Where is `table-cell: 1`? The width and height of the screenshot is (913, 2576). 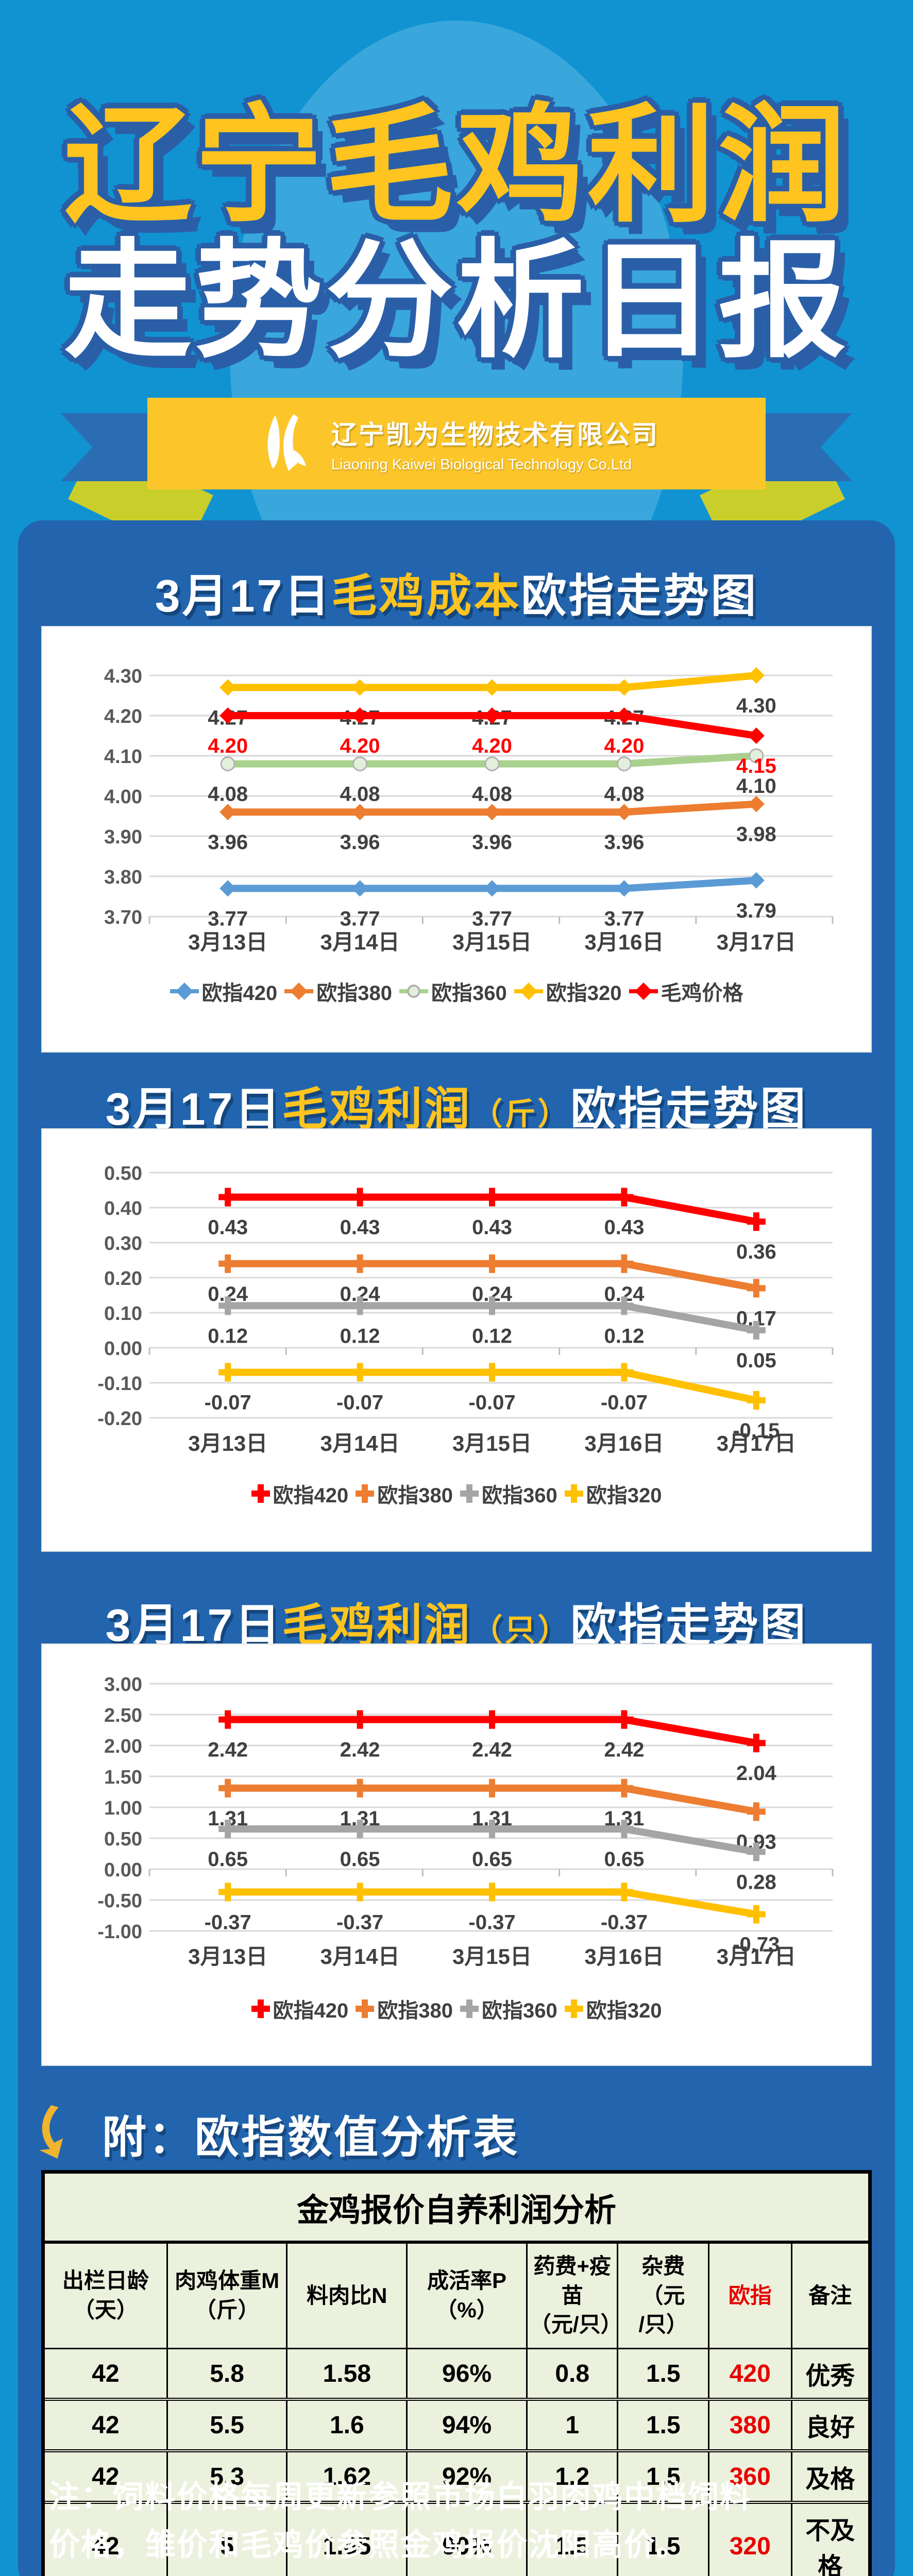 table-cell: 1 is located at coordinates (572, 2425).